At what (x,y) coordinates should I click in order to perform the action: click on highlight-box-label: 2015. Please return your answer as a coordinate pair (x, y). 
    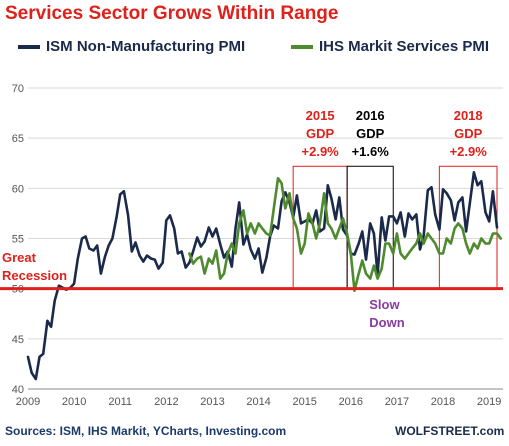
    Looking at the image, I should click on (320, 115).